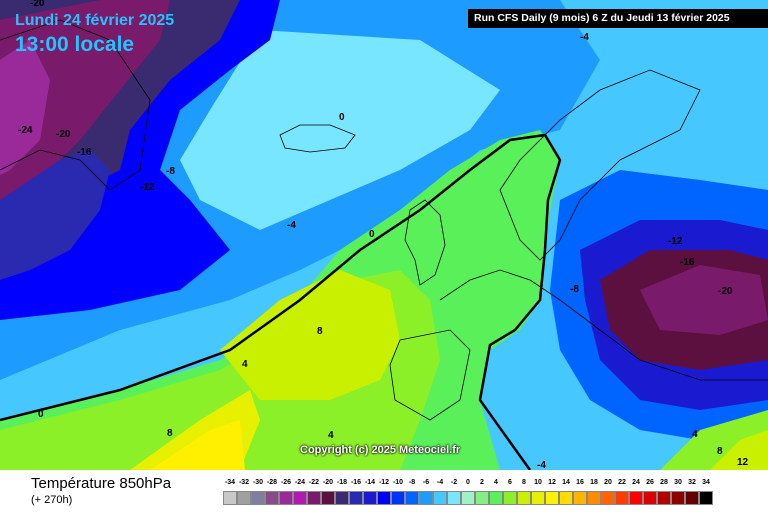 The image size is (768, 512). Describe the element at coordinates (496, 482) in the screenshot. I see `scale-label: 4` at that location.